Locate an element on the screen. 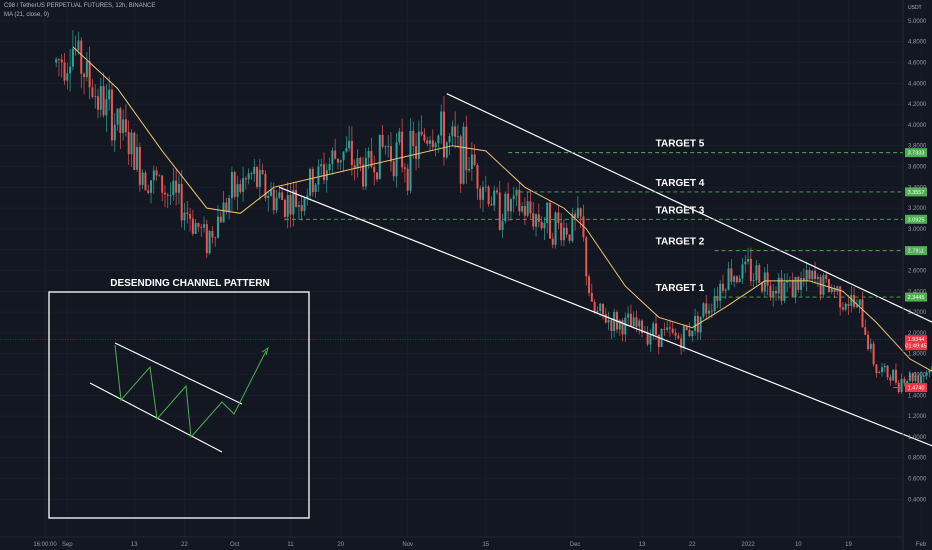 The width and height of the screenshot is (932, 550). current-price-box is located at coordinates (916, 343).